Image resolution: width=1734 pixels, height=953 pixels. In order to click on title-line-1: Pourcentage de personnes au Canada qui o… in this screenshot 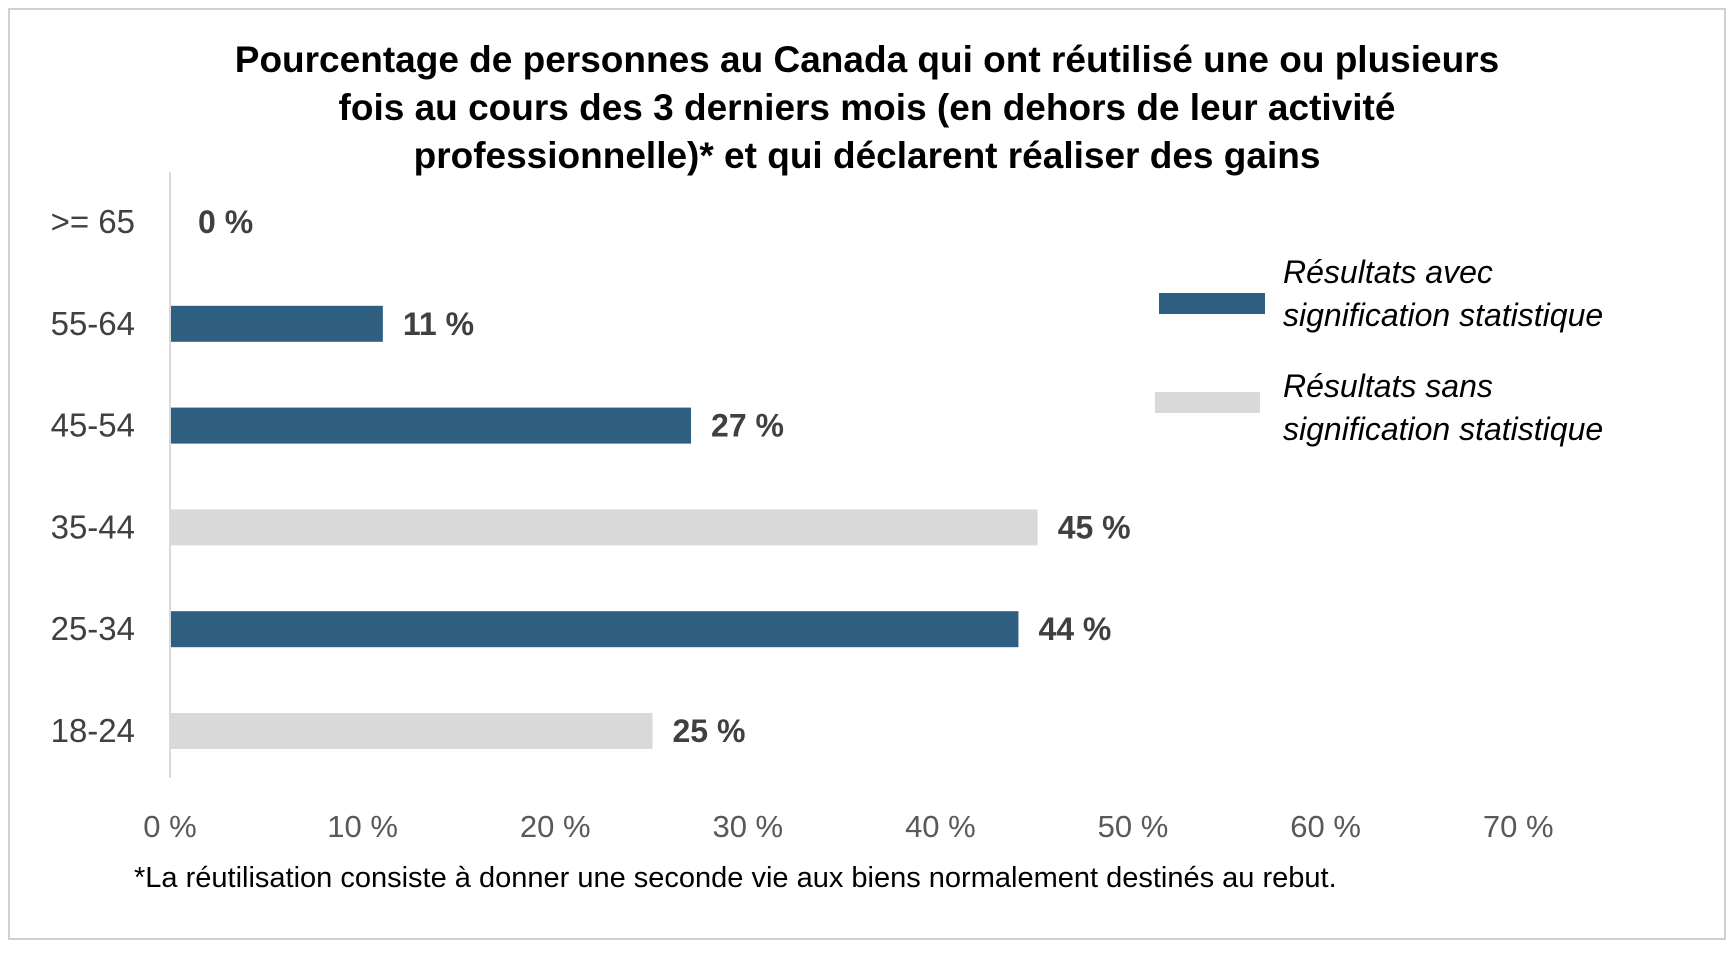, I will do `click(867, 59)`.